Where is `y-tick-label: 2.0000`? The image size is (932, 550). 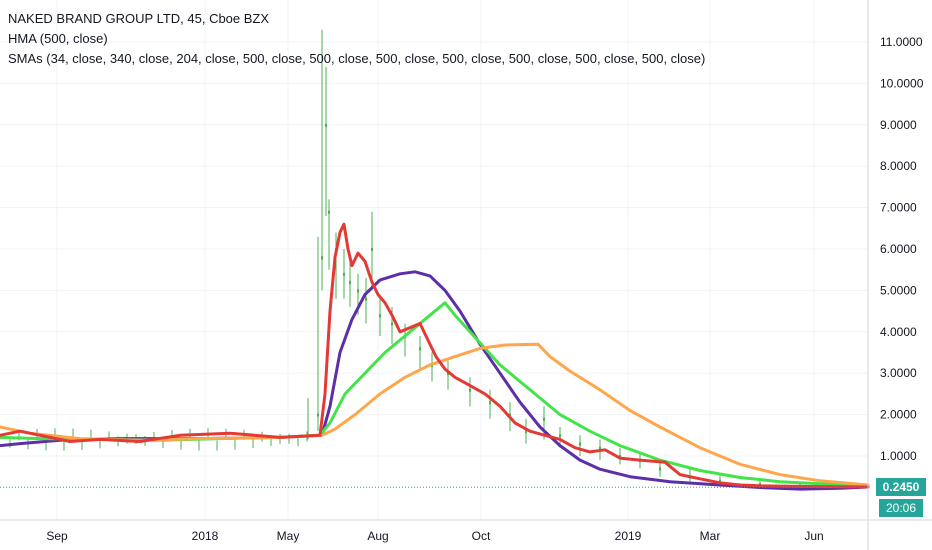
y-tick-label: 2.0000 is located at coordinates (898, 415).